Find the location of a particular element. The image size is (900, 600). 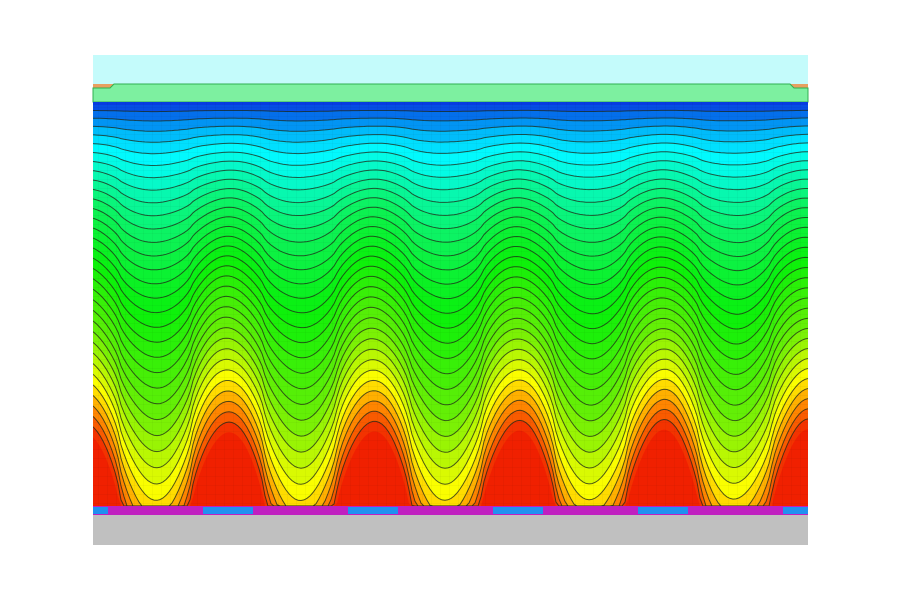

substrate is located at coordinates (450, 530).